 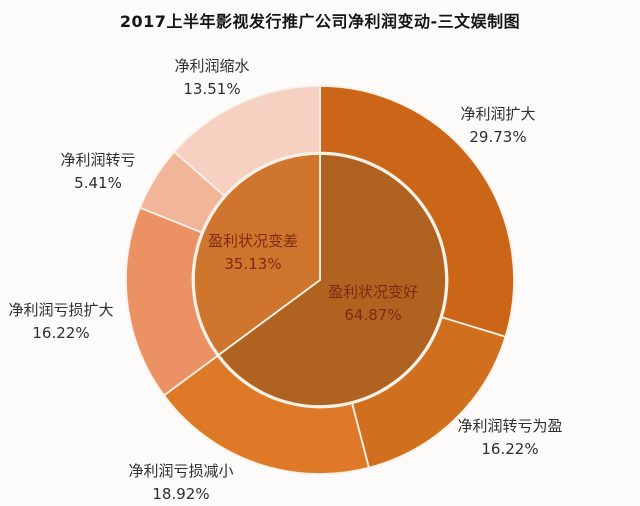 What do you see at coordinates (253, 264) in the screenshot?
I see `slice-value: 35.13%` at bounding box center [253, 264].